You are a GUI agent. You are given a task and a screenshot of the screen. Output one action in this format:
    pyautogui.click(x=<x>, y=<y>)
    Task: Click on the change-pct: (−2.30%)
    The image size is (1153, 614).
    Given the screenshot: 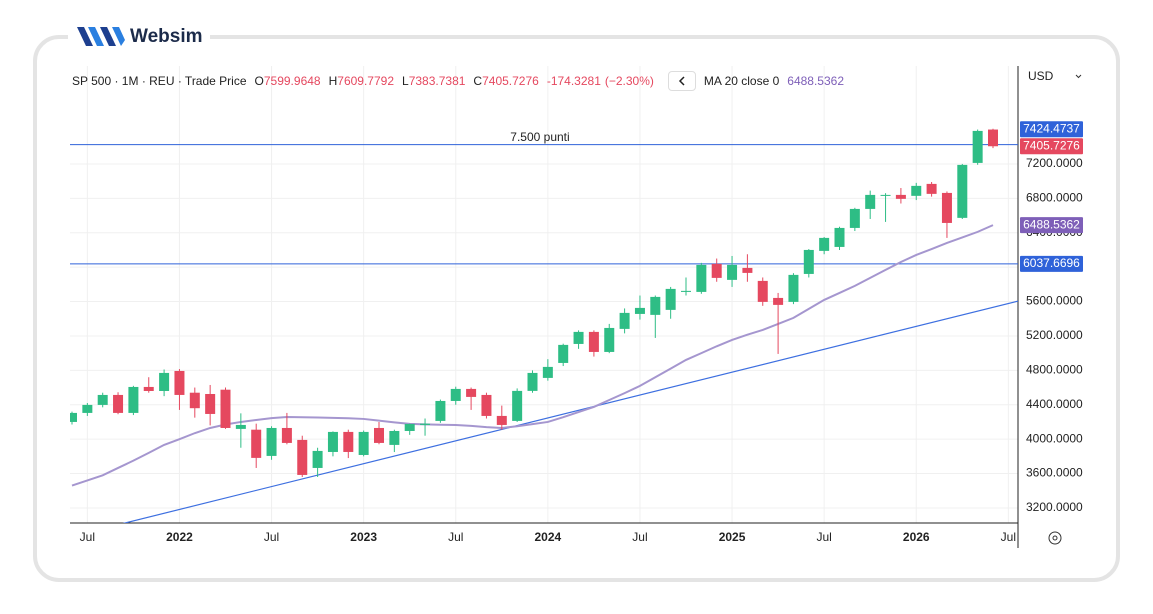 What is the action you would take?
    pyautogui.click(x=629, y=81)
    